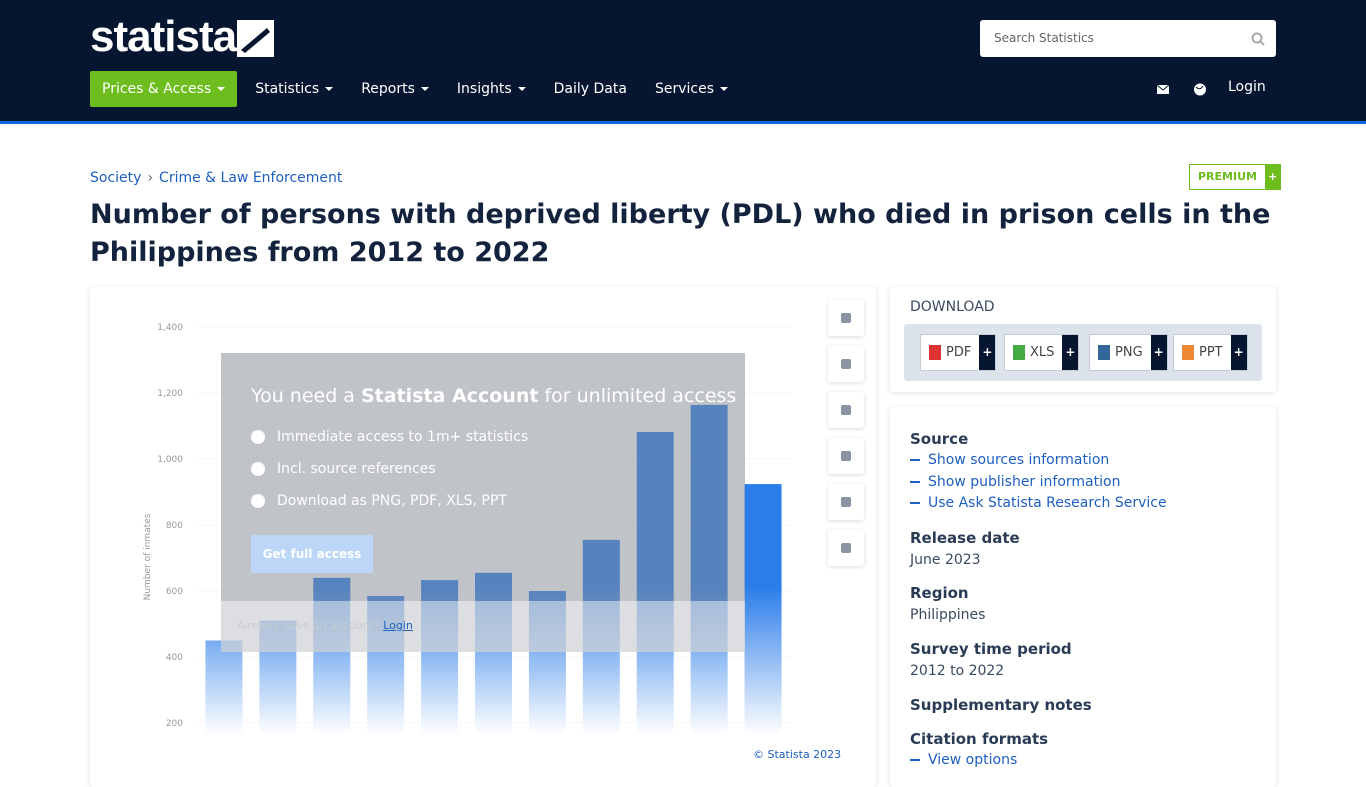 This screenshot has height=787, width=1366. What do you see at coordinates (395, 89) in the screenshot?
I see `nav-item: Reports` at bounding box center [395, 89].